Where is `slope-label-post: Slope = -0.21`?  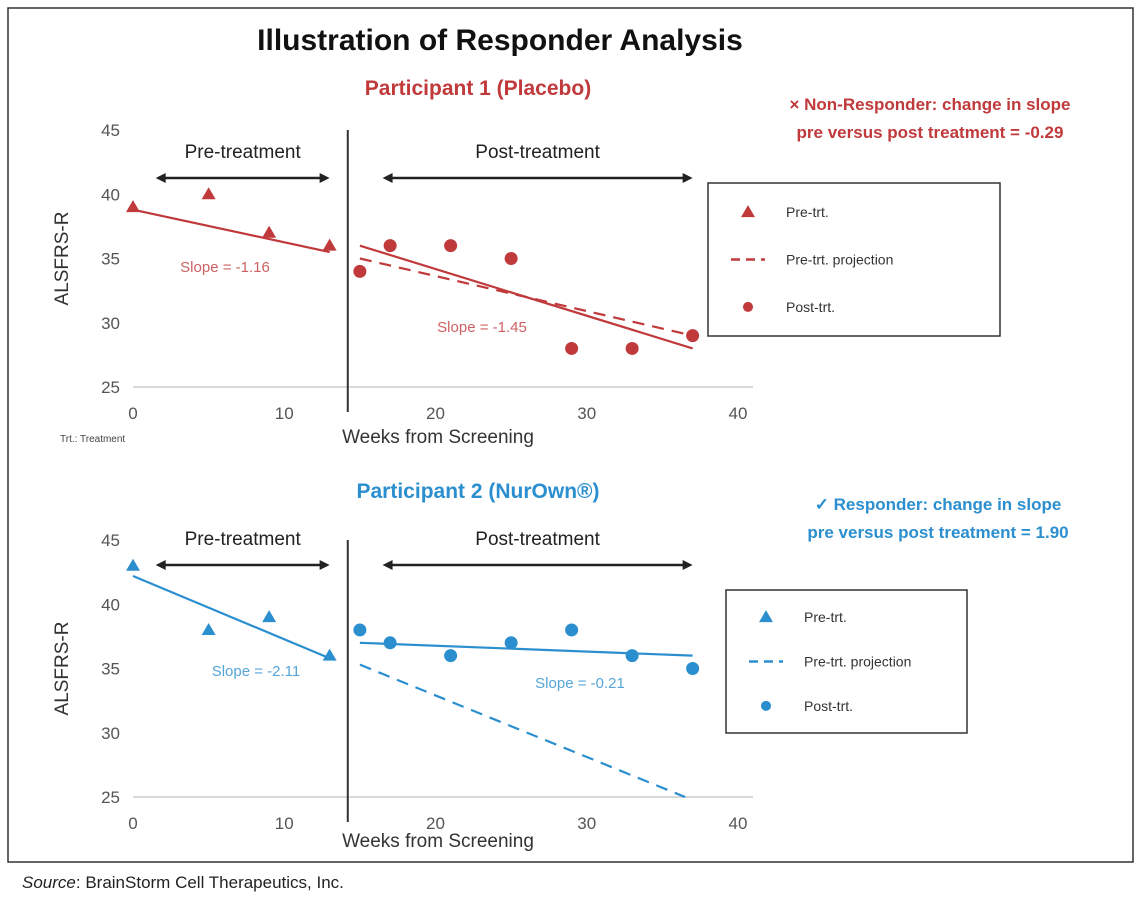
slope-label-post: Slope = -0.21 is located at coordinates (580, 683).